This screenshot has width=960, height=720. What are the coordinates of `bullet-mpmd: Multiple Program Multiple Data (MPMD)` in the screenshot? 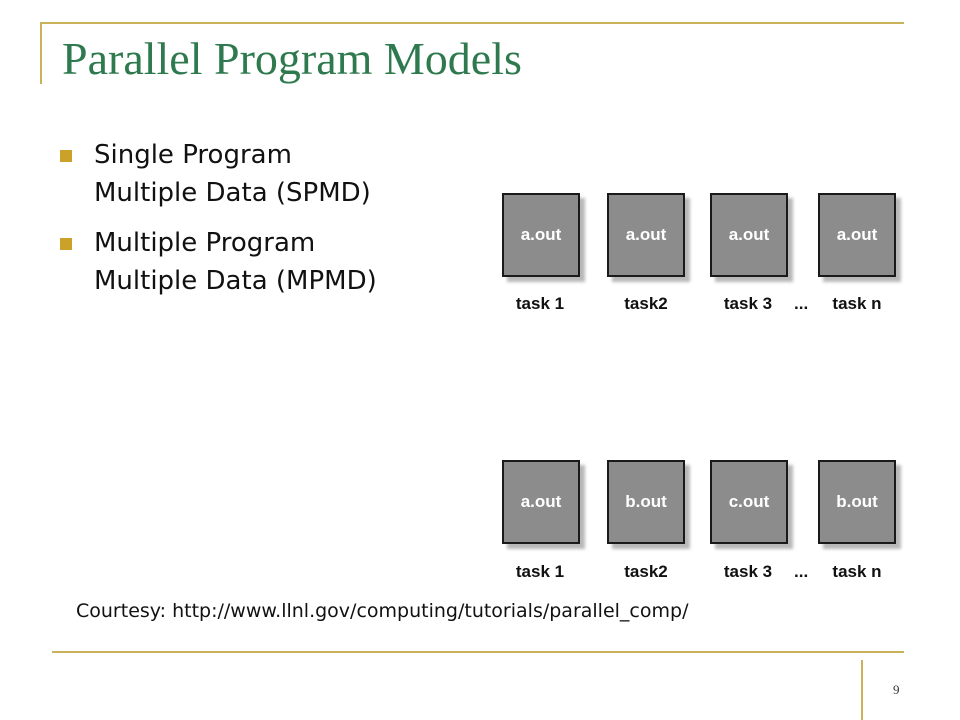 It's located at (218, 262).